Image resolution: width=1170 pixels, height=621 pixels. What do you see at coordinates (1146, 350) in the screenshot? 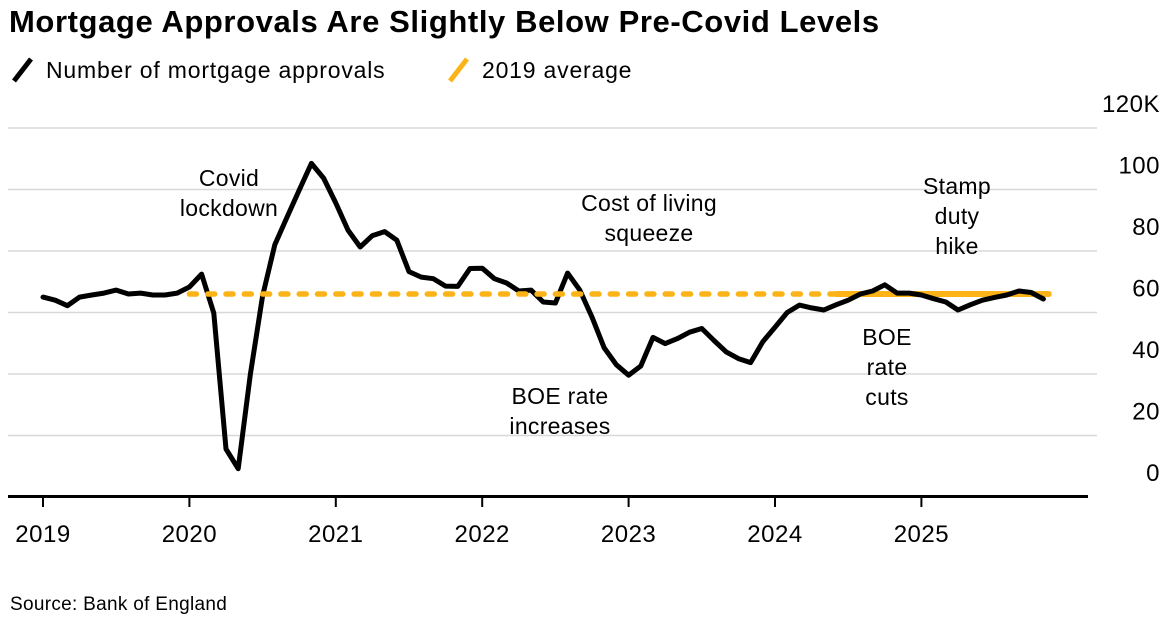
I see `y-axis-label: 40` at bounding box center [1146, 350].